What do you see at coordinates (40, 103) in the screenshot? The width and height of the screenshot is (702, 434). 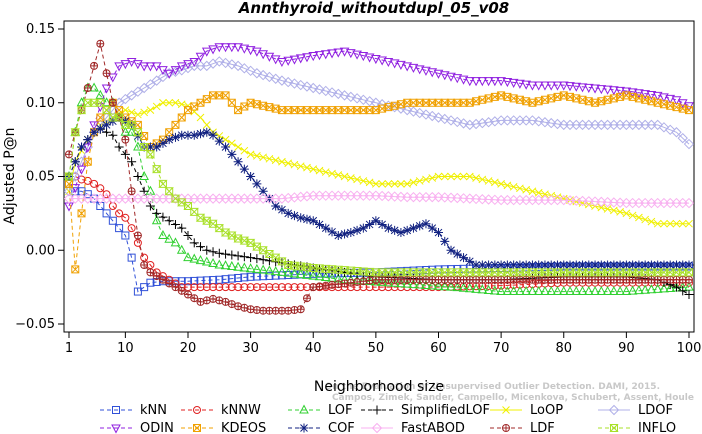 I see `y-tick-label: 0.10` at bounding box center [40, 103].